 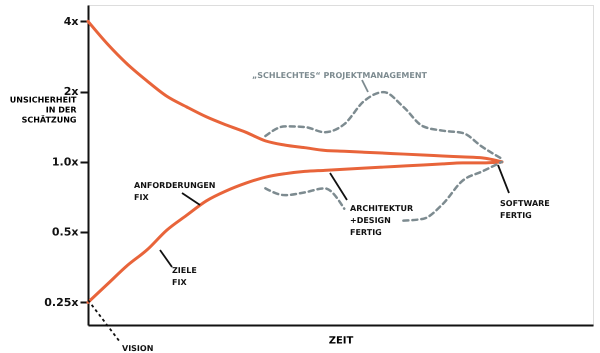 I want to click on text: VISION, so click(x=138, y=348).